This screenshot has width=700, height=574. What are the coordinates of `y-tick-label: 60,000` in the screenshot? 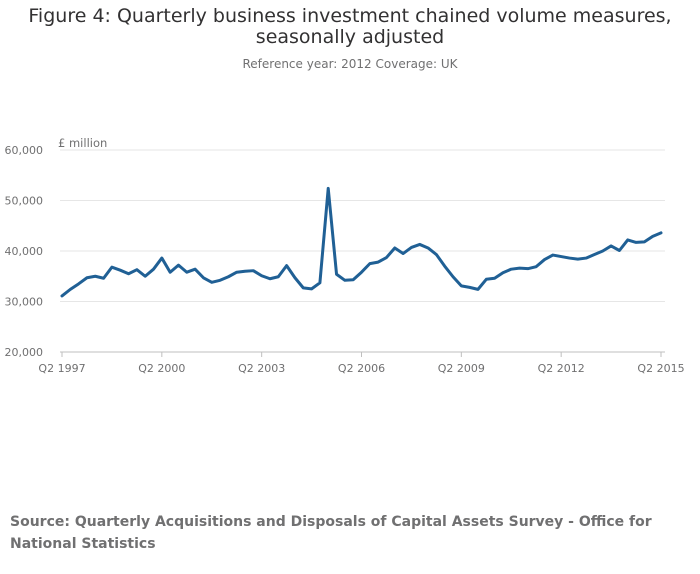 It's located at (24, 150).